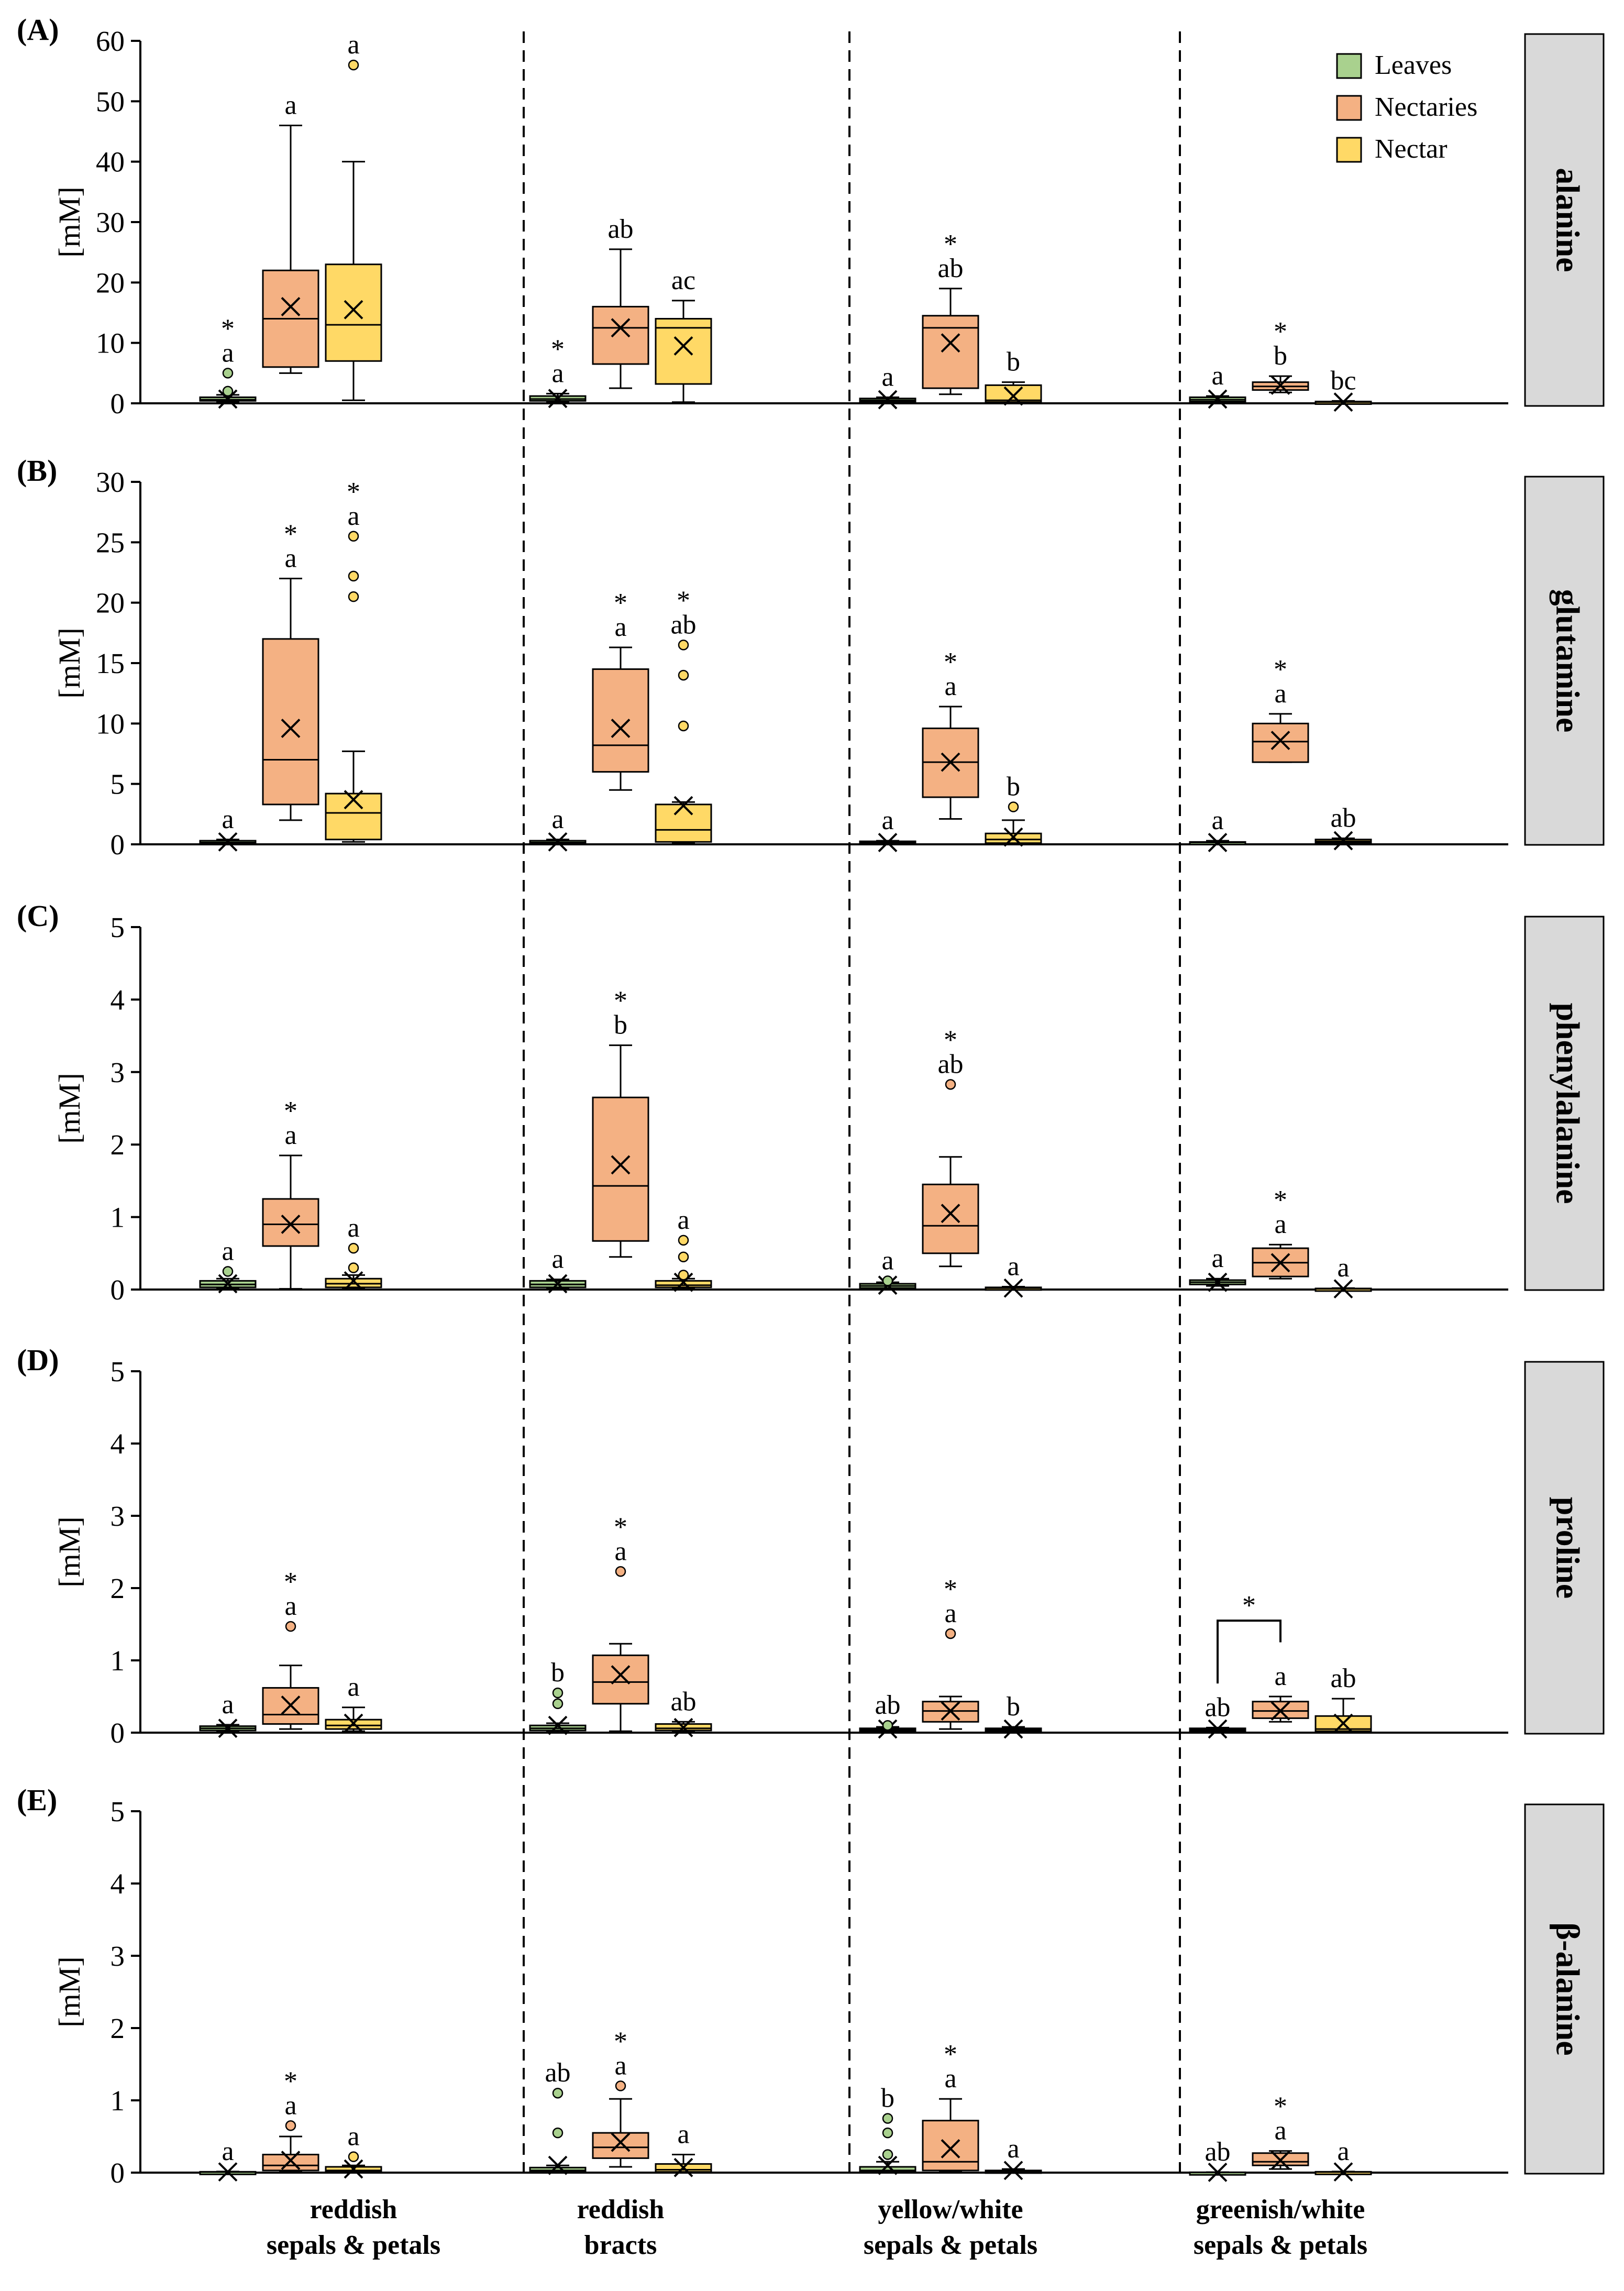 The width and height of the screenshot is (1624, 2291). Describe the element at coordinates (290, 232) in the screenshot. I see `box-g0-s1: a` at that location.